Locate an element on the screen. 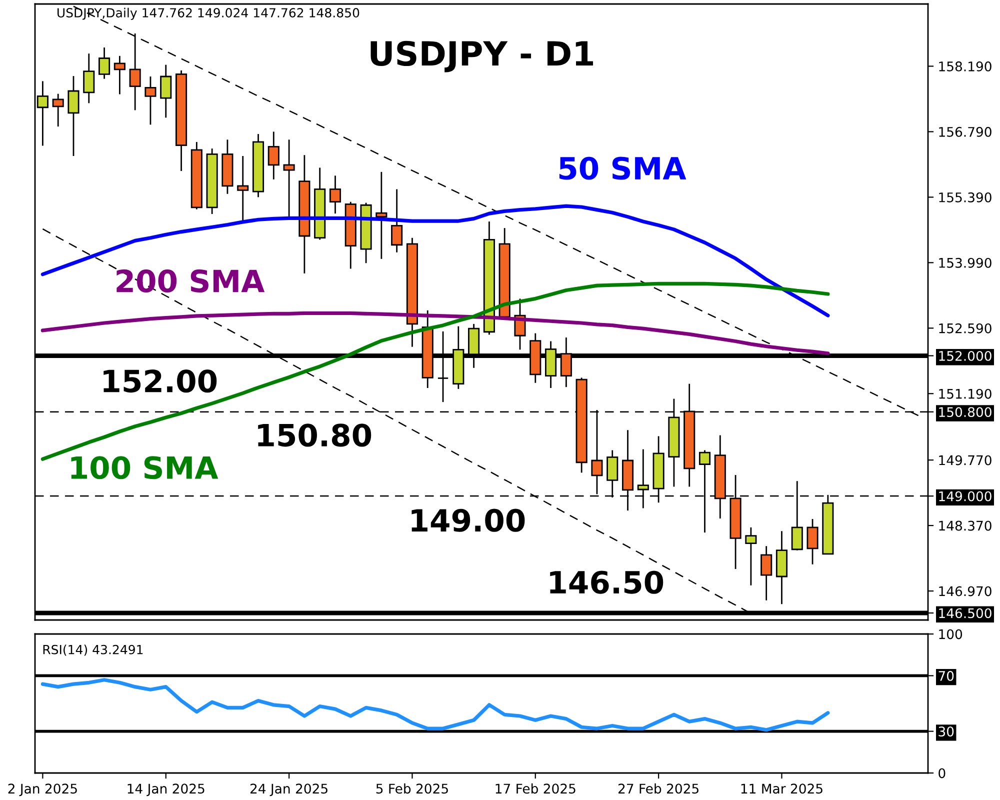  y-tick-label: 153.990 is located at coordinates (965, 263).